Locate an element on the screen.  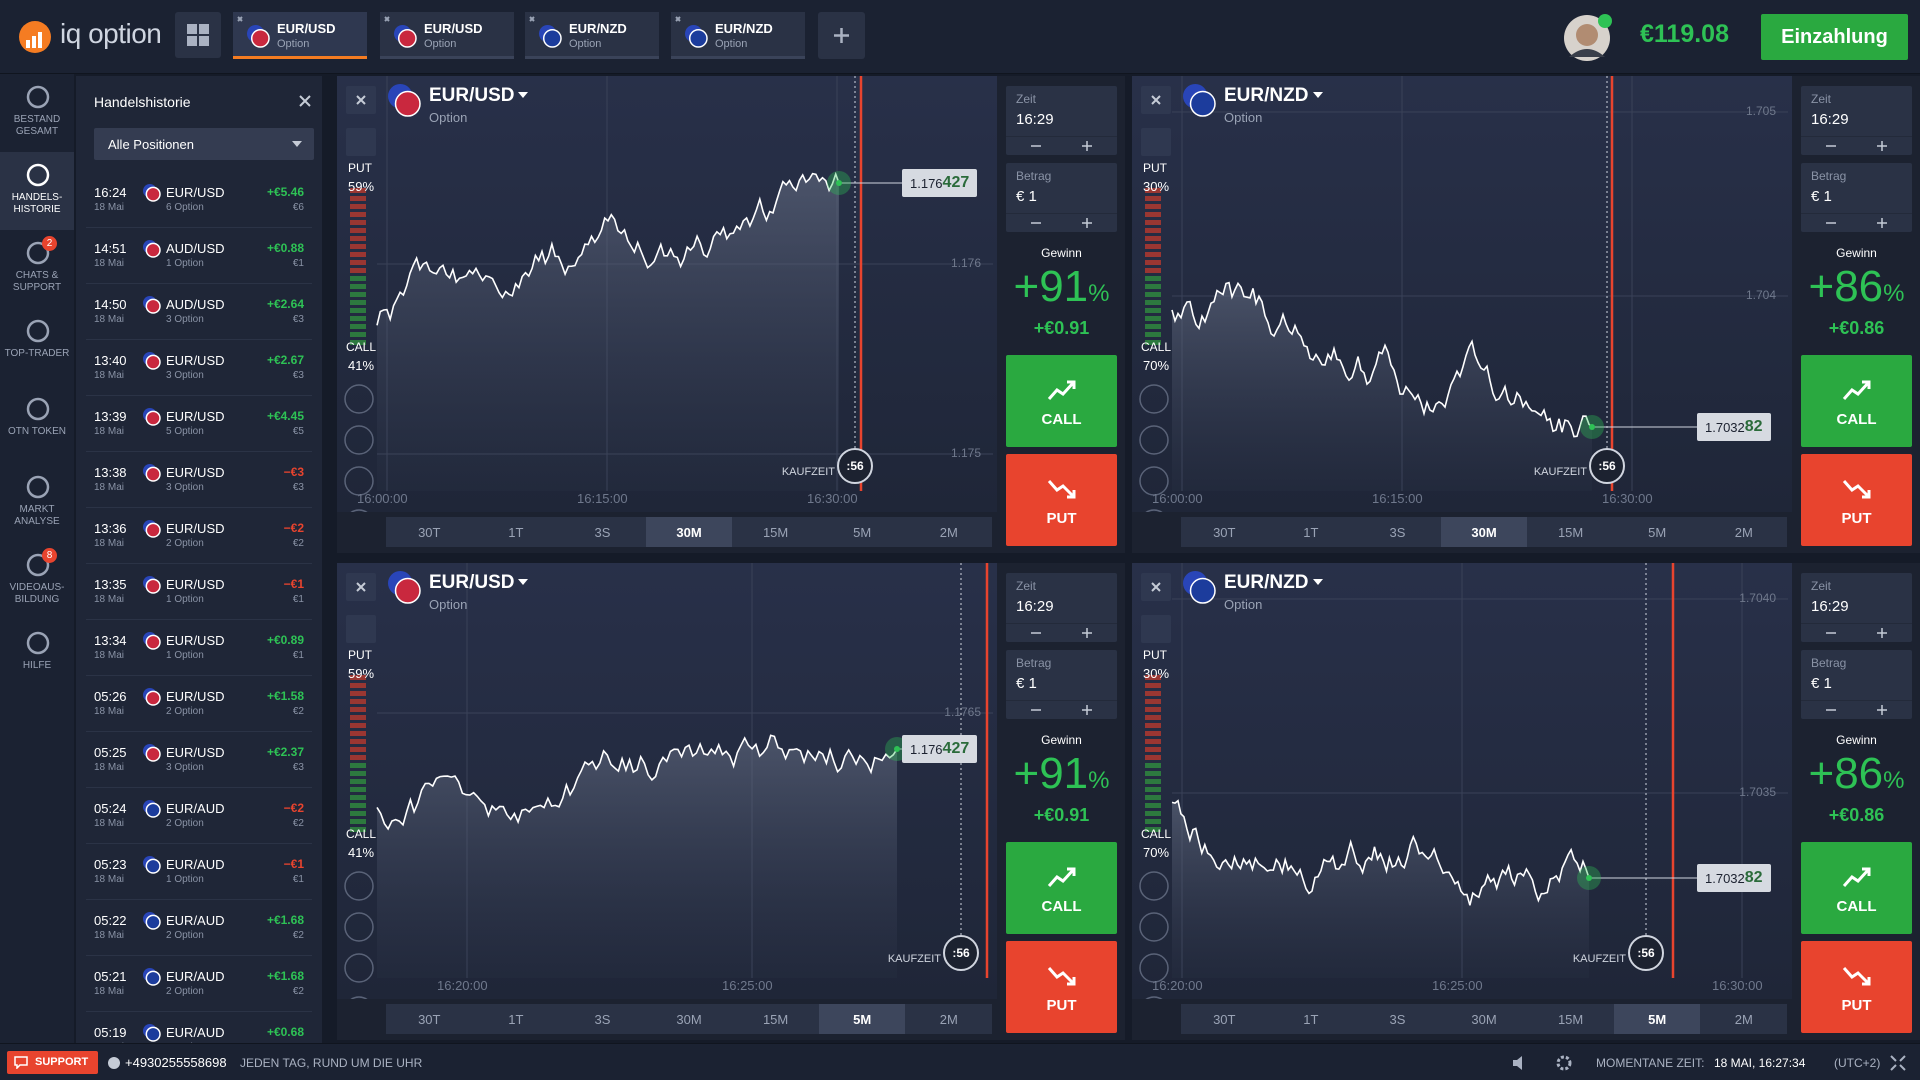
sidebar-item: HILFE is located at coordinates (37, 659).